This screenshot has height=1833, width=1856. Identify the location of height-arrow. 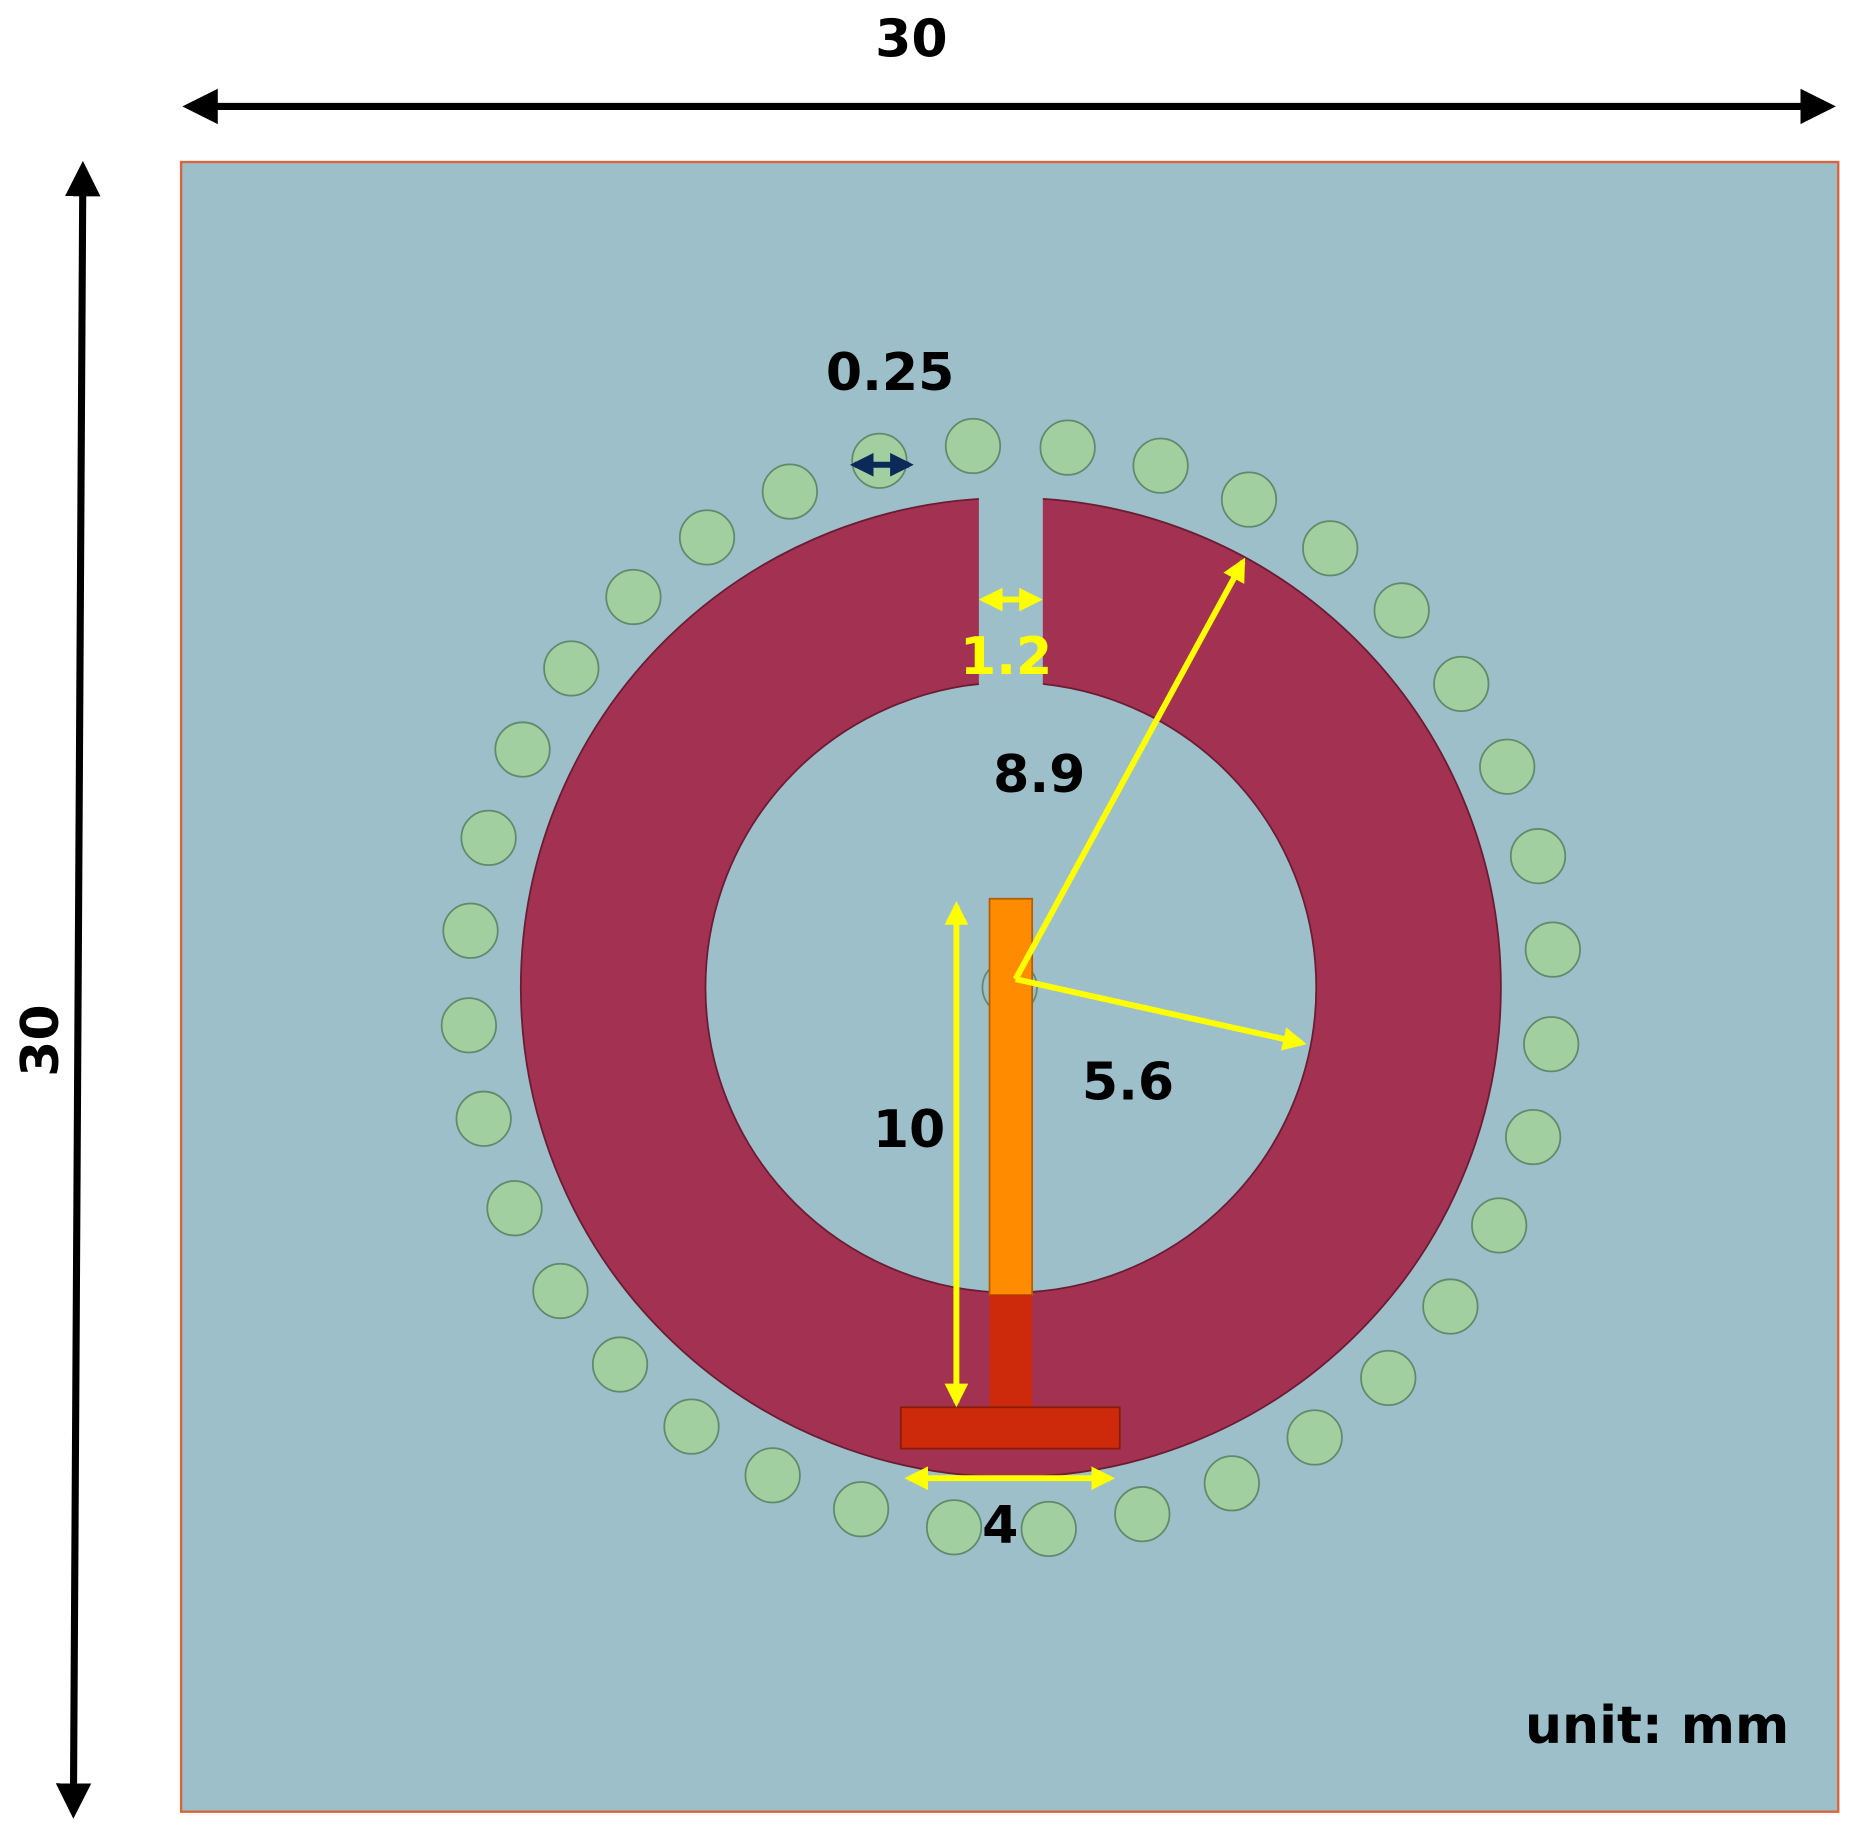
(78, 989).